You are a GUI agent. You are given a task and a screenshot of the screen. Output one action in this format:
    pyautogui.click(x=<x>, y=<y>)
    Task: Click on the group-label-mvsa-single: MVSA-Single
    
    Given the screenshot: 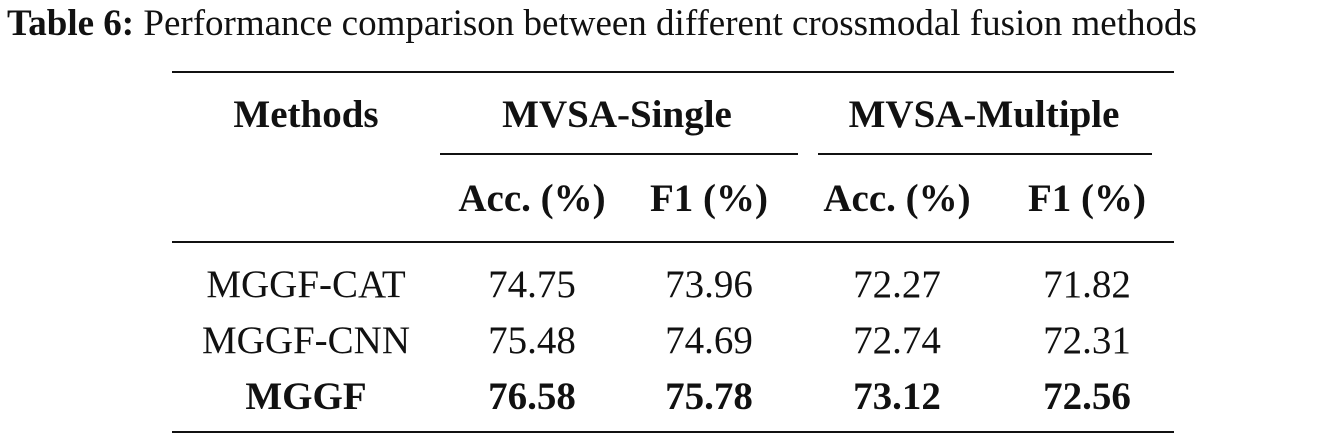 What is the action you would take?
    pyautogui.click(x=617, y=114)
    